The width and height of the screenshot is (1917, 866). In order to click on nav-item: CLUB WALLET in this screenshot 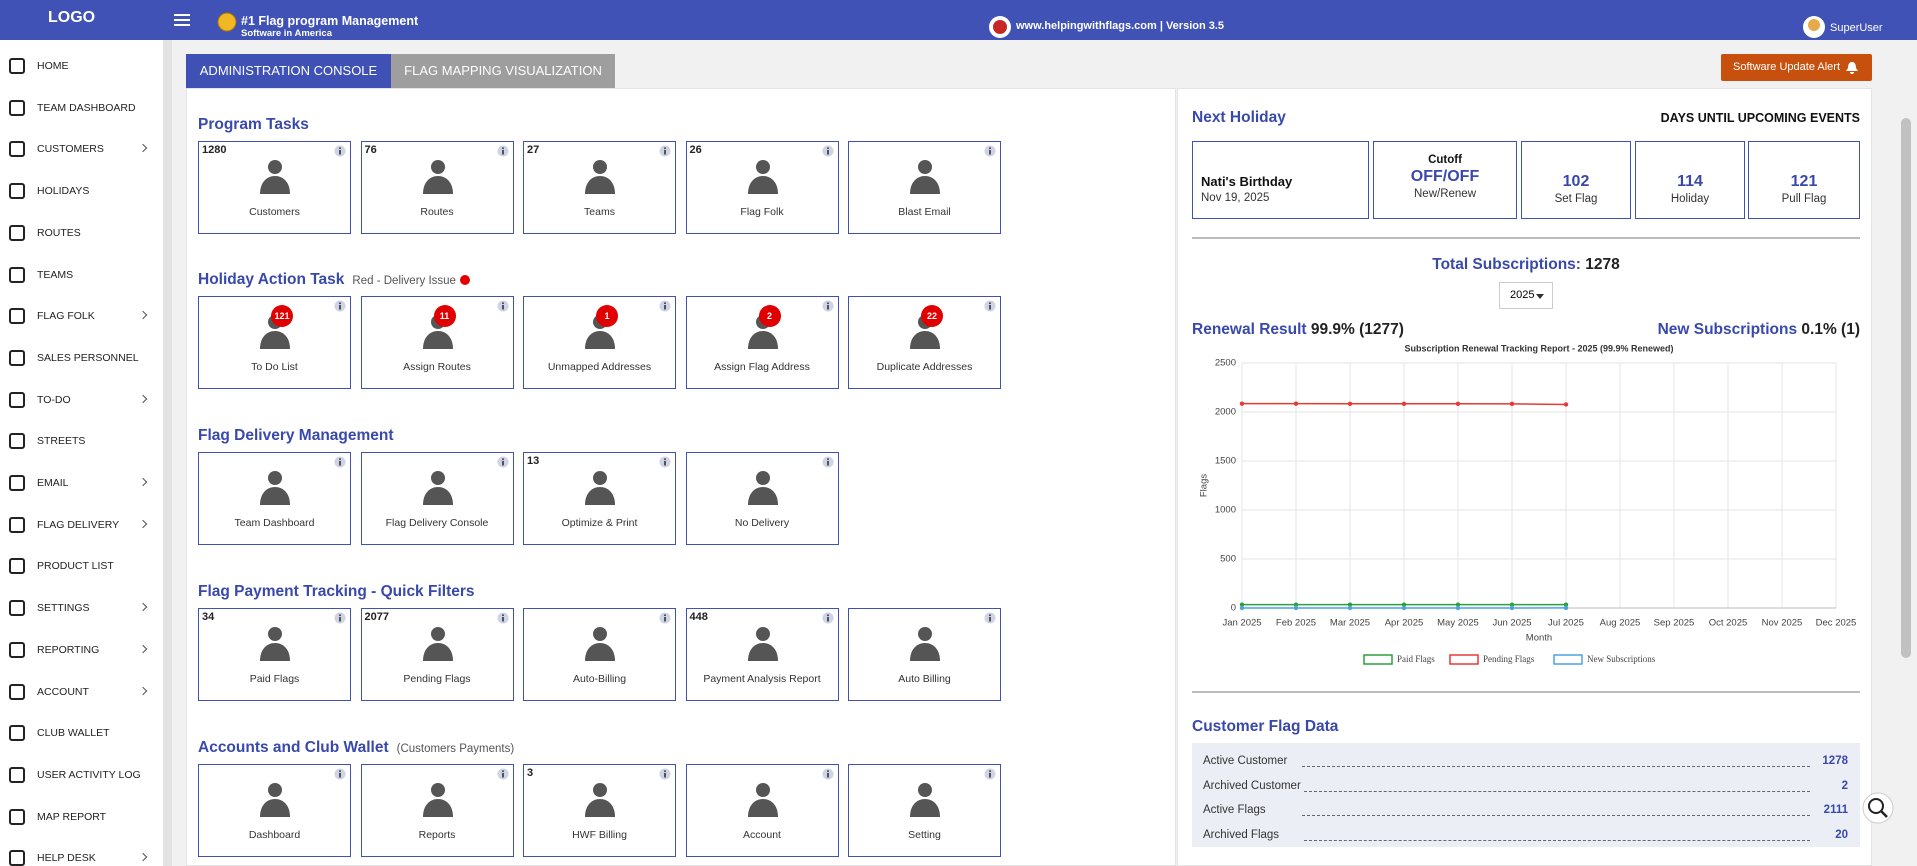, I will do `click(73, 733)`.